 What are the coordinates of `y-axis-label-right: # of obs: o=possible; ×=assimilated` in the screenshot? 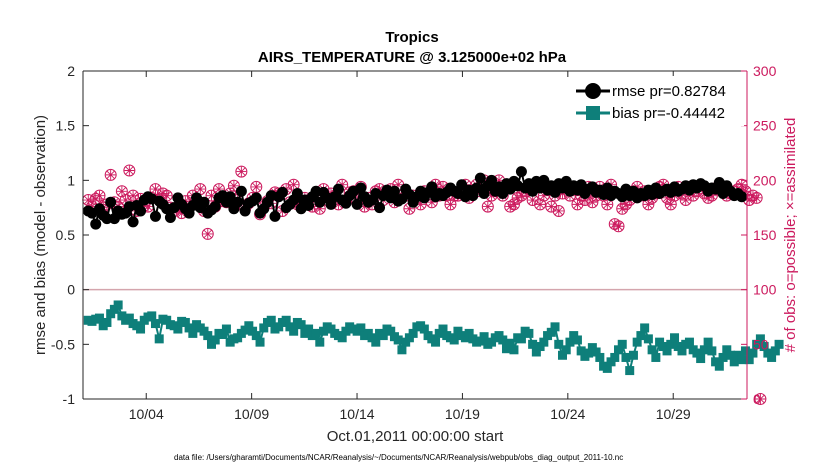 It's located at (790, 235).